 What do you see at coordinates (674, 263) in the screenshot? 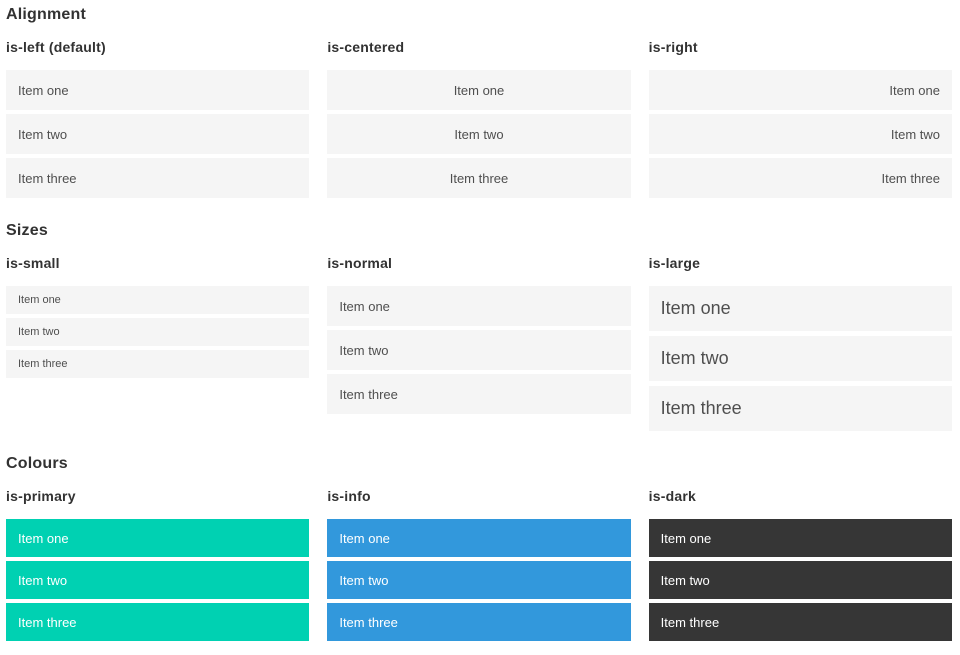
I see `variant-subtitle: is-large` at bounding box center [674, 263].